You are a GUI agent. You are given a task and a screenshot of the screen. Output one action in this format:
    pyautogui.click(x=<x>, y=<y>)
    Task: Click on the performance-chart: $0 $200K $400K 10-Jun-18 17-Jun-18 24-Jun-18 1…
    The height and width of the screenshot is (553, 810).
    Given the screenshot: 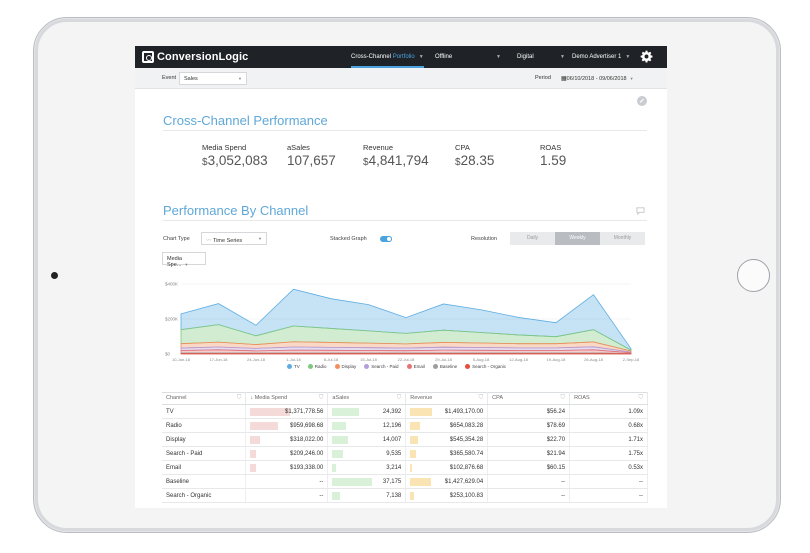 What is the action you would take?
    pyautogui.click(x=402, y=322)
    